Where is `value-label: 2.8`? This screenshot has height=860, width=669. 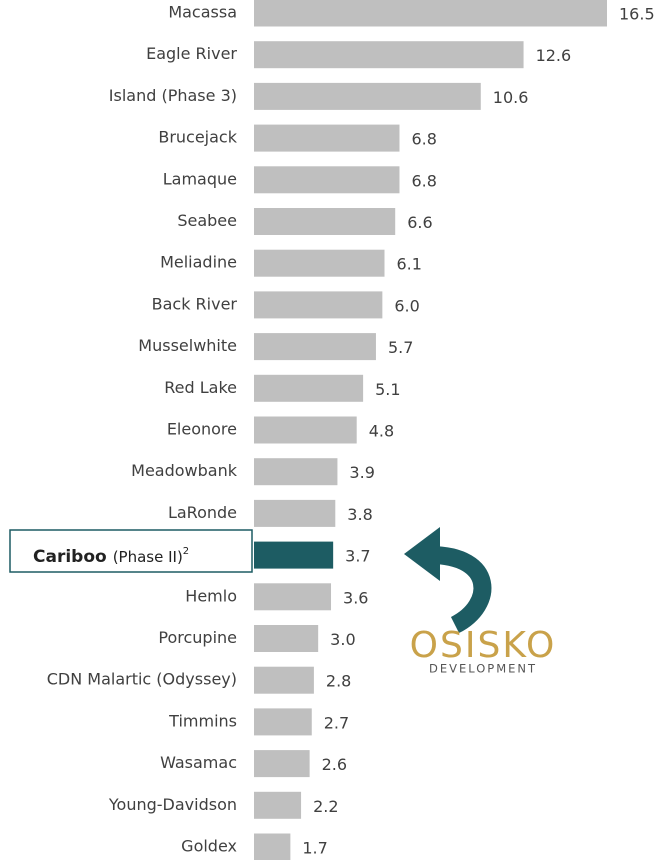
value-label: 2.8 is located at coordinates (338, 681).